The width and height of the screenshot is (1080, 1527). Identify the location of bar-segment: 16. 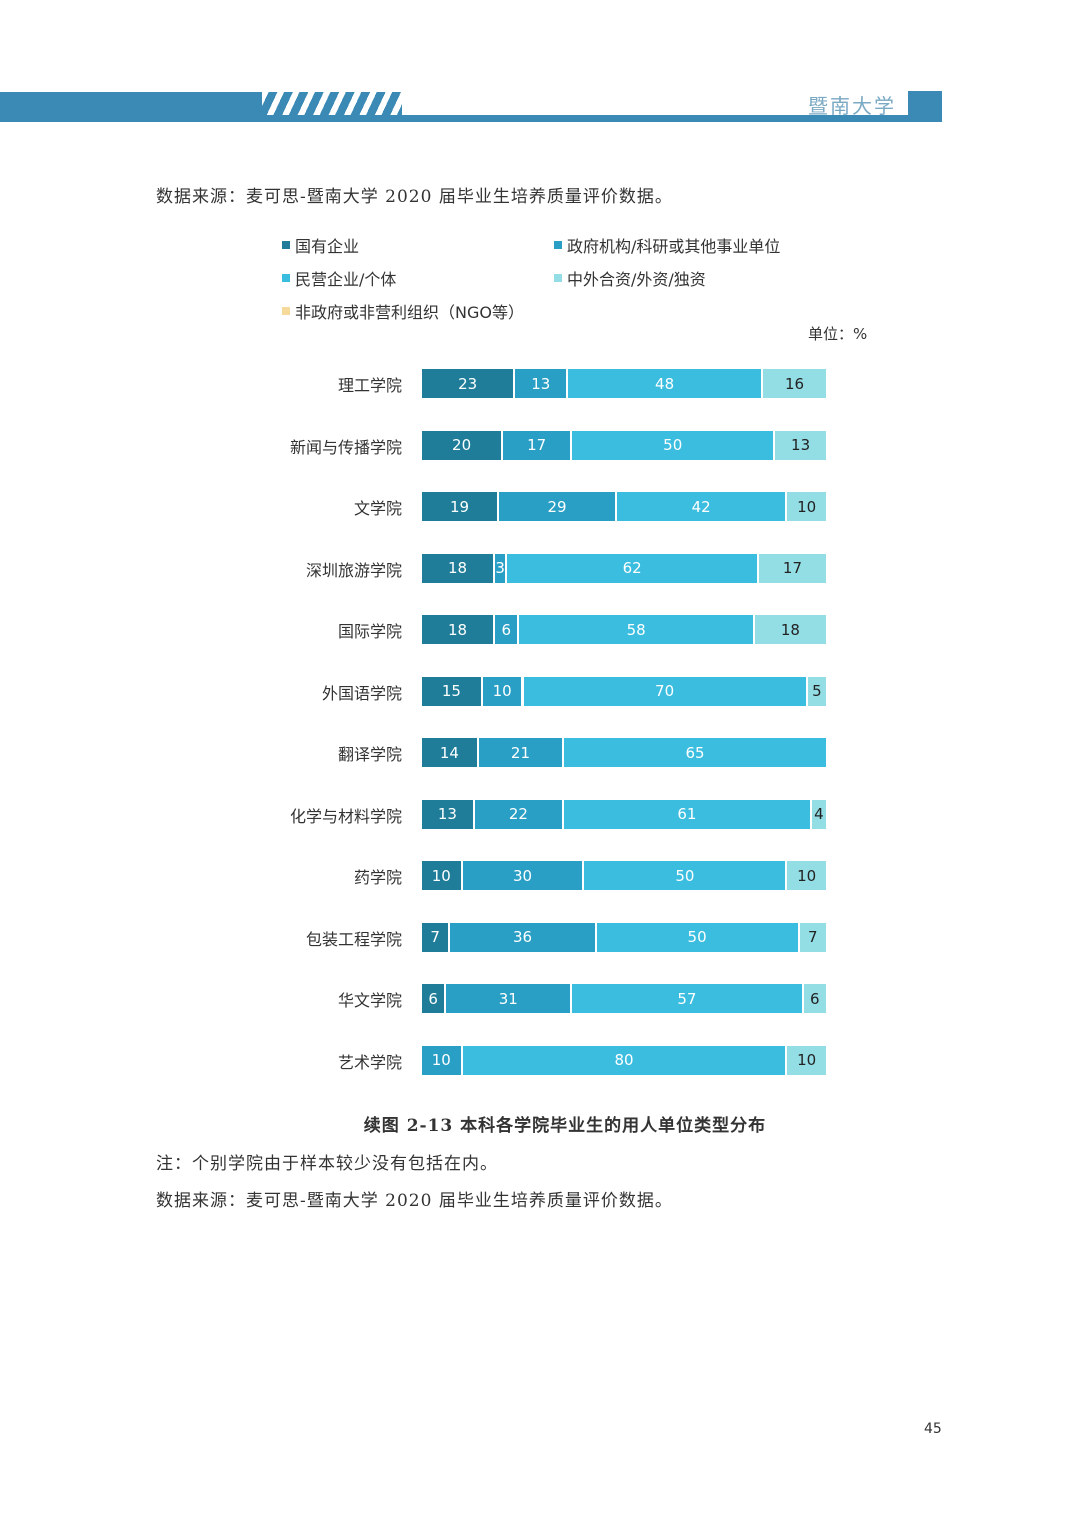
(795, 383).